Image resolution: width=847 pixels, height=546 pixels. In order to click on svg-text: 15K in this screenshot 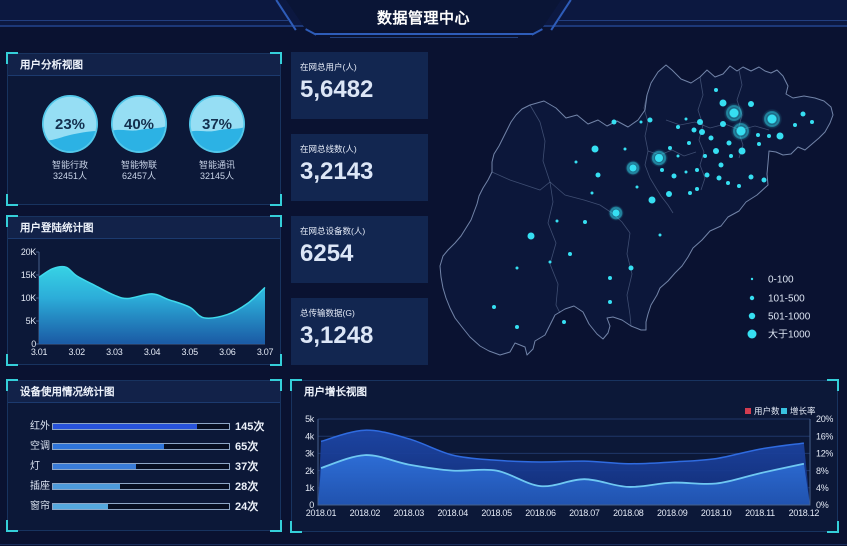, I will do `click(28, 275)`.